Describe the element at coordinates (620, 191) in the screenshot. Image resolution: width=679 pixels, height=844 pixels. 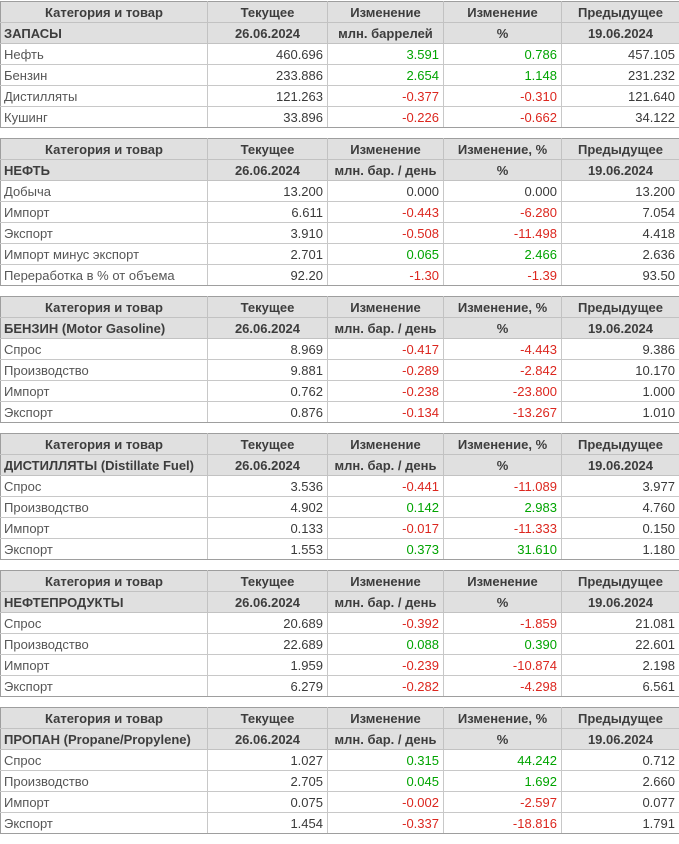
I see `cell-previous: 13.200` at that location.